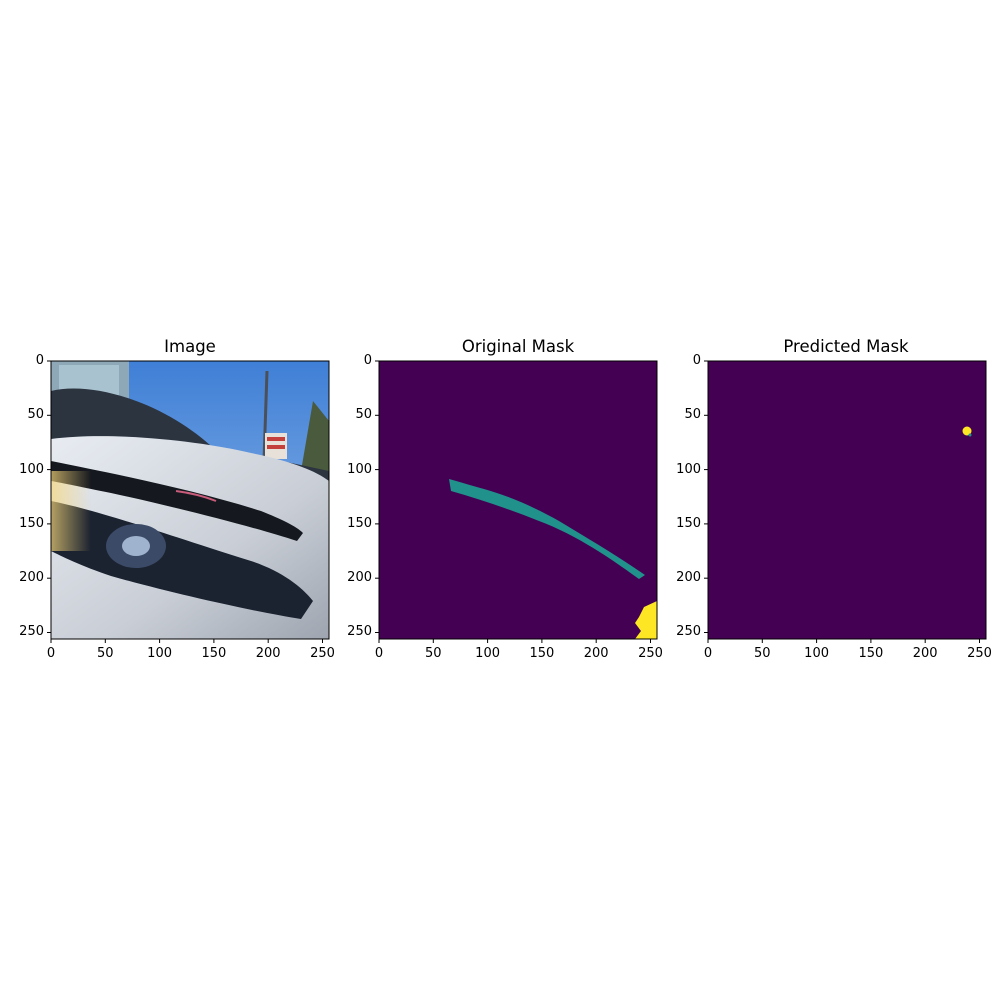 This screenshot has width=1000, height=1000. What do you see at coordinates (846, 346) in the screenshot?
I see `panel-title-predicted-mask: Predicted Mask` at bounding box center [846, 346].